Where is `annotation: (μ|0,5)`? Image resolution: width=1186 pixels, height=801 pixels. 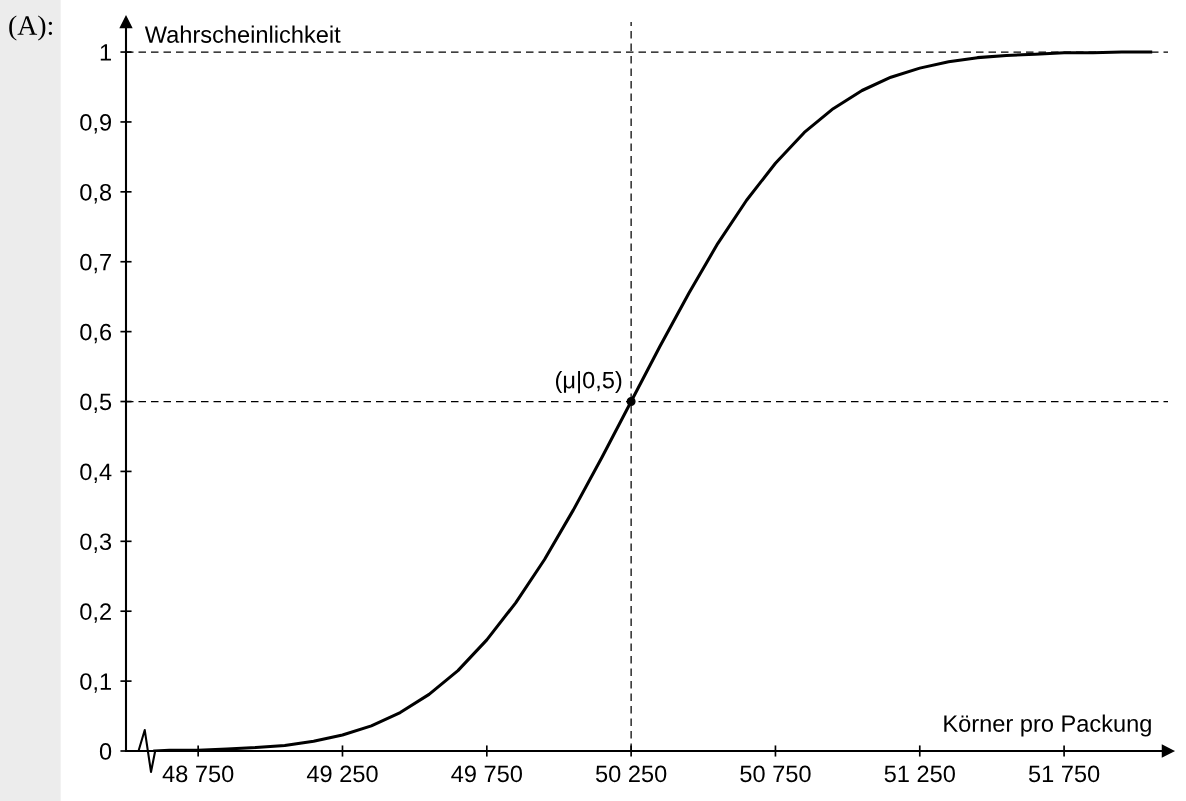
annotation: (μ|0,5) is located at coordinates (588, 382).